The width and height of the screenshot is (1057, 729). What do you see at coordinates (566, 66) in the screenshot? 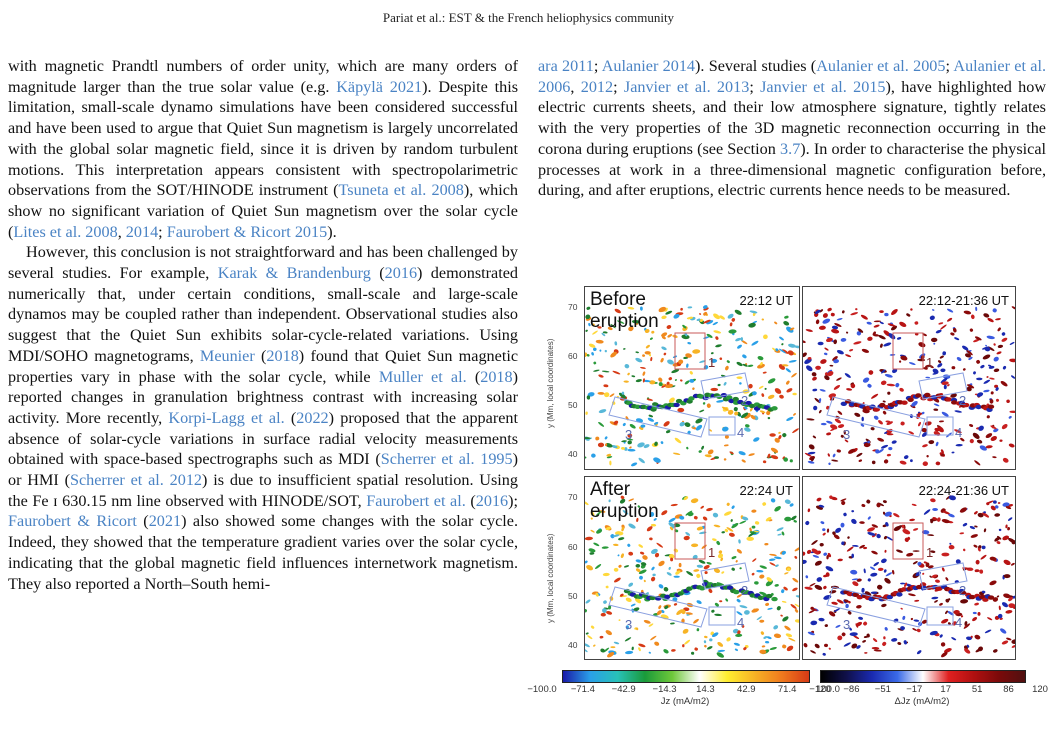
I see `citation-link: ara 2011` at bounding box center [566, 66].